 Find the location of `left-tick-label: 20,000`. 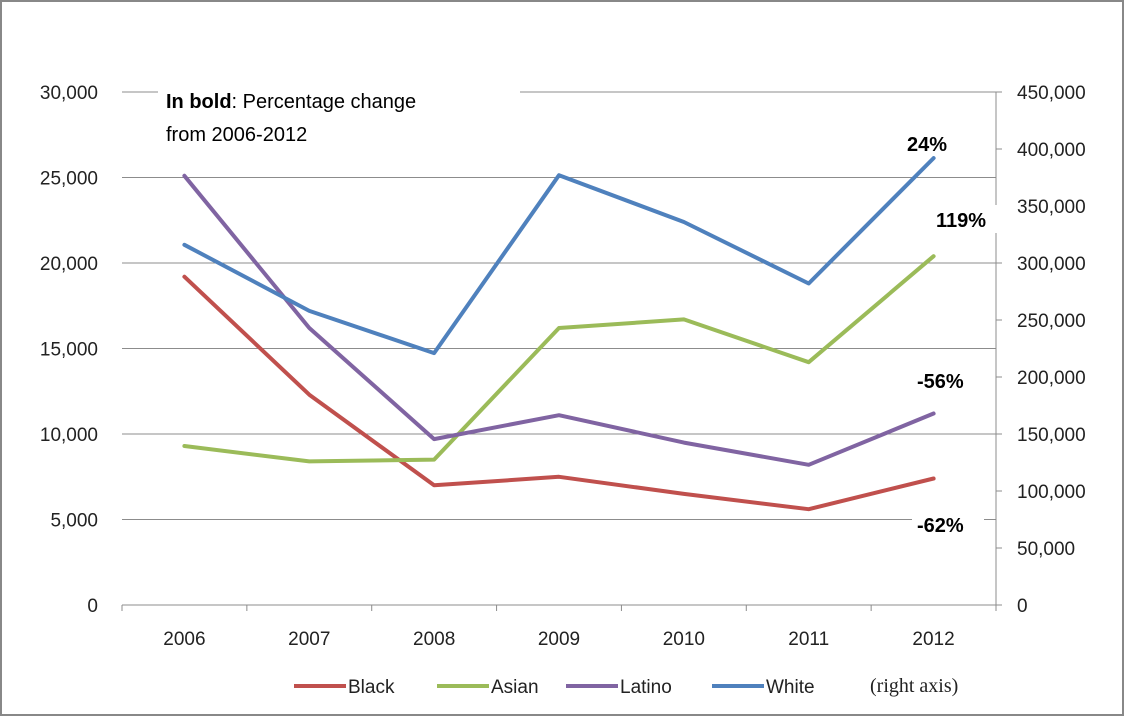

left-tick-label: 20,000 is located at coordinates (69, 264).